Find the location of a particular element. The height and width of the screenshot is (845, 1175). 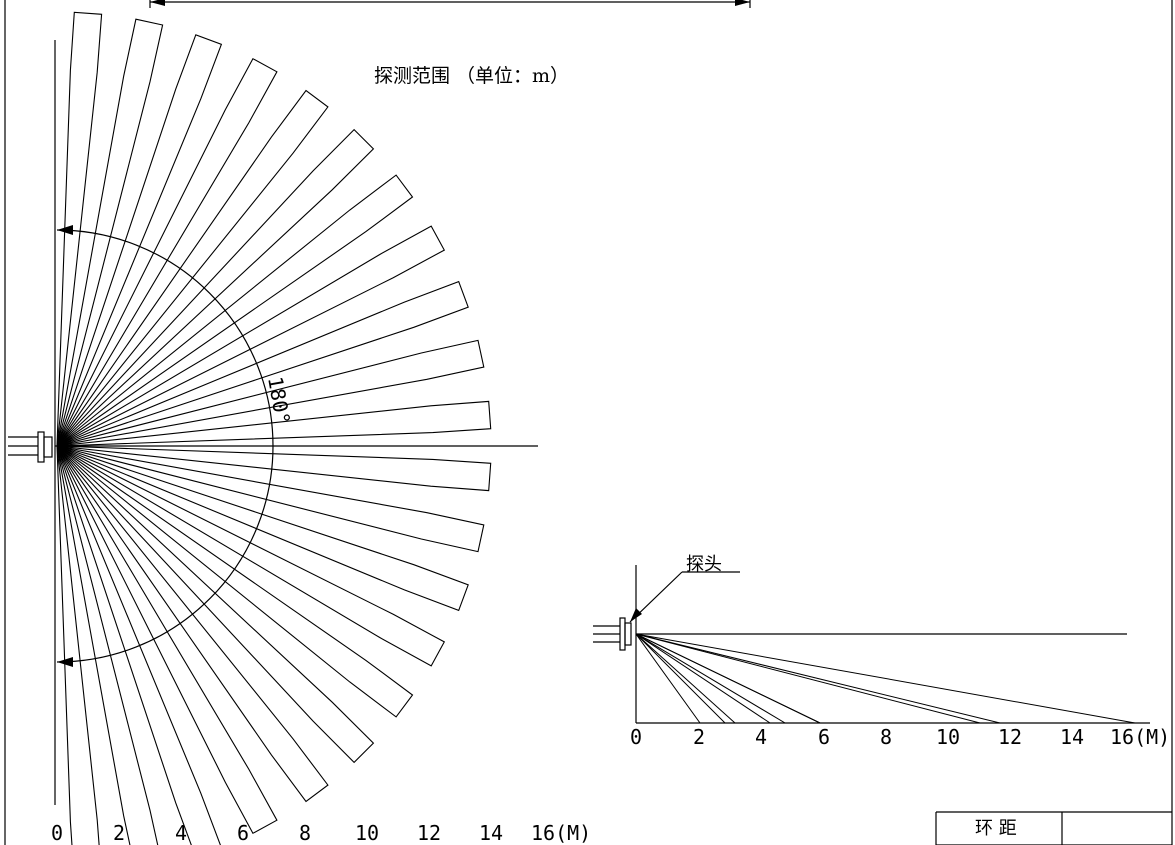

angle-label: 180° is located at coordinates (279, 401).